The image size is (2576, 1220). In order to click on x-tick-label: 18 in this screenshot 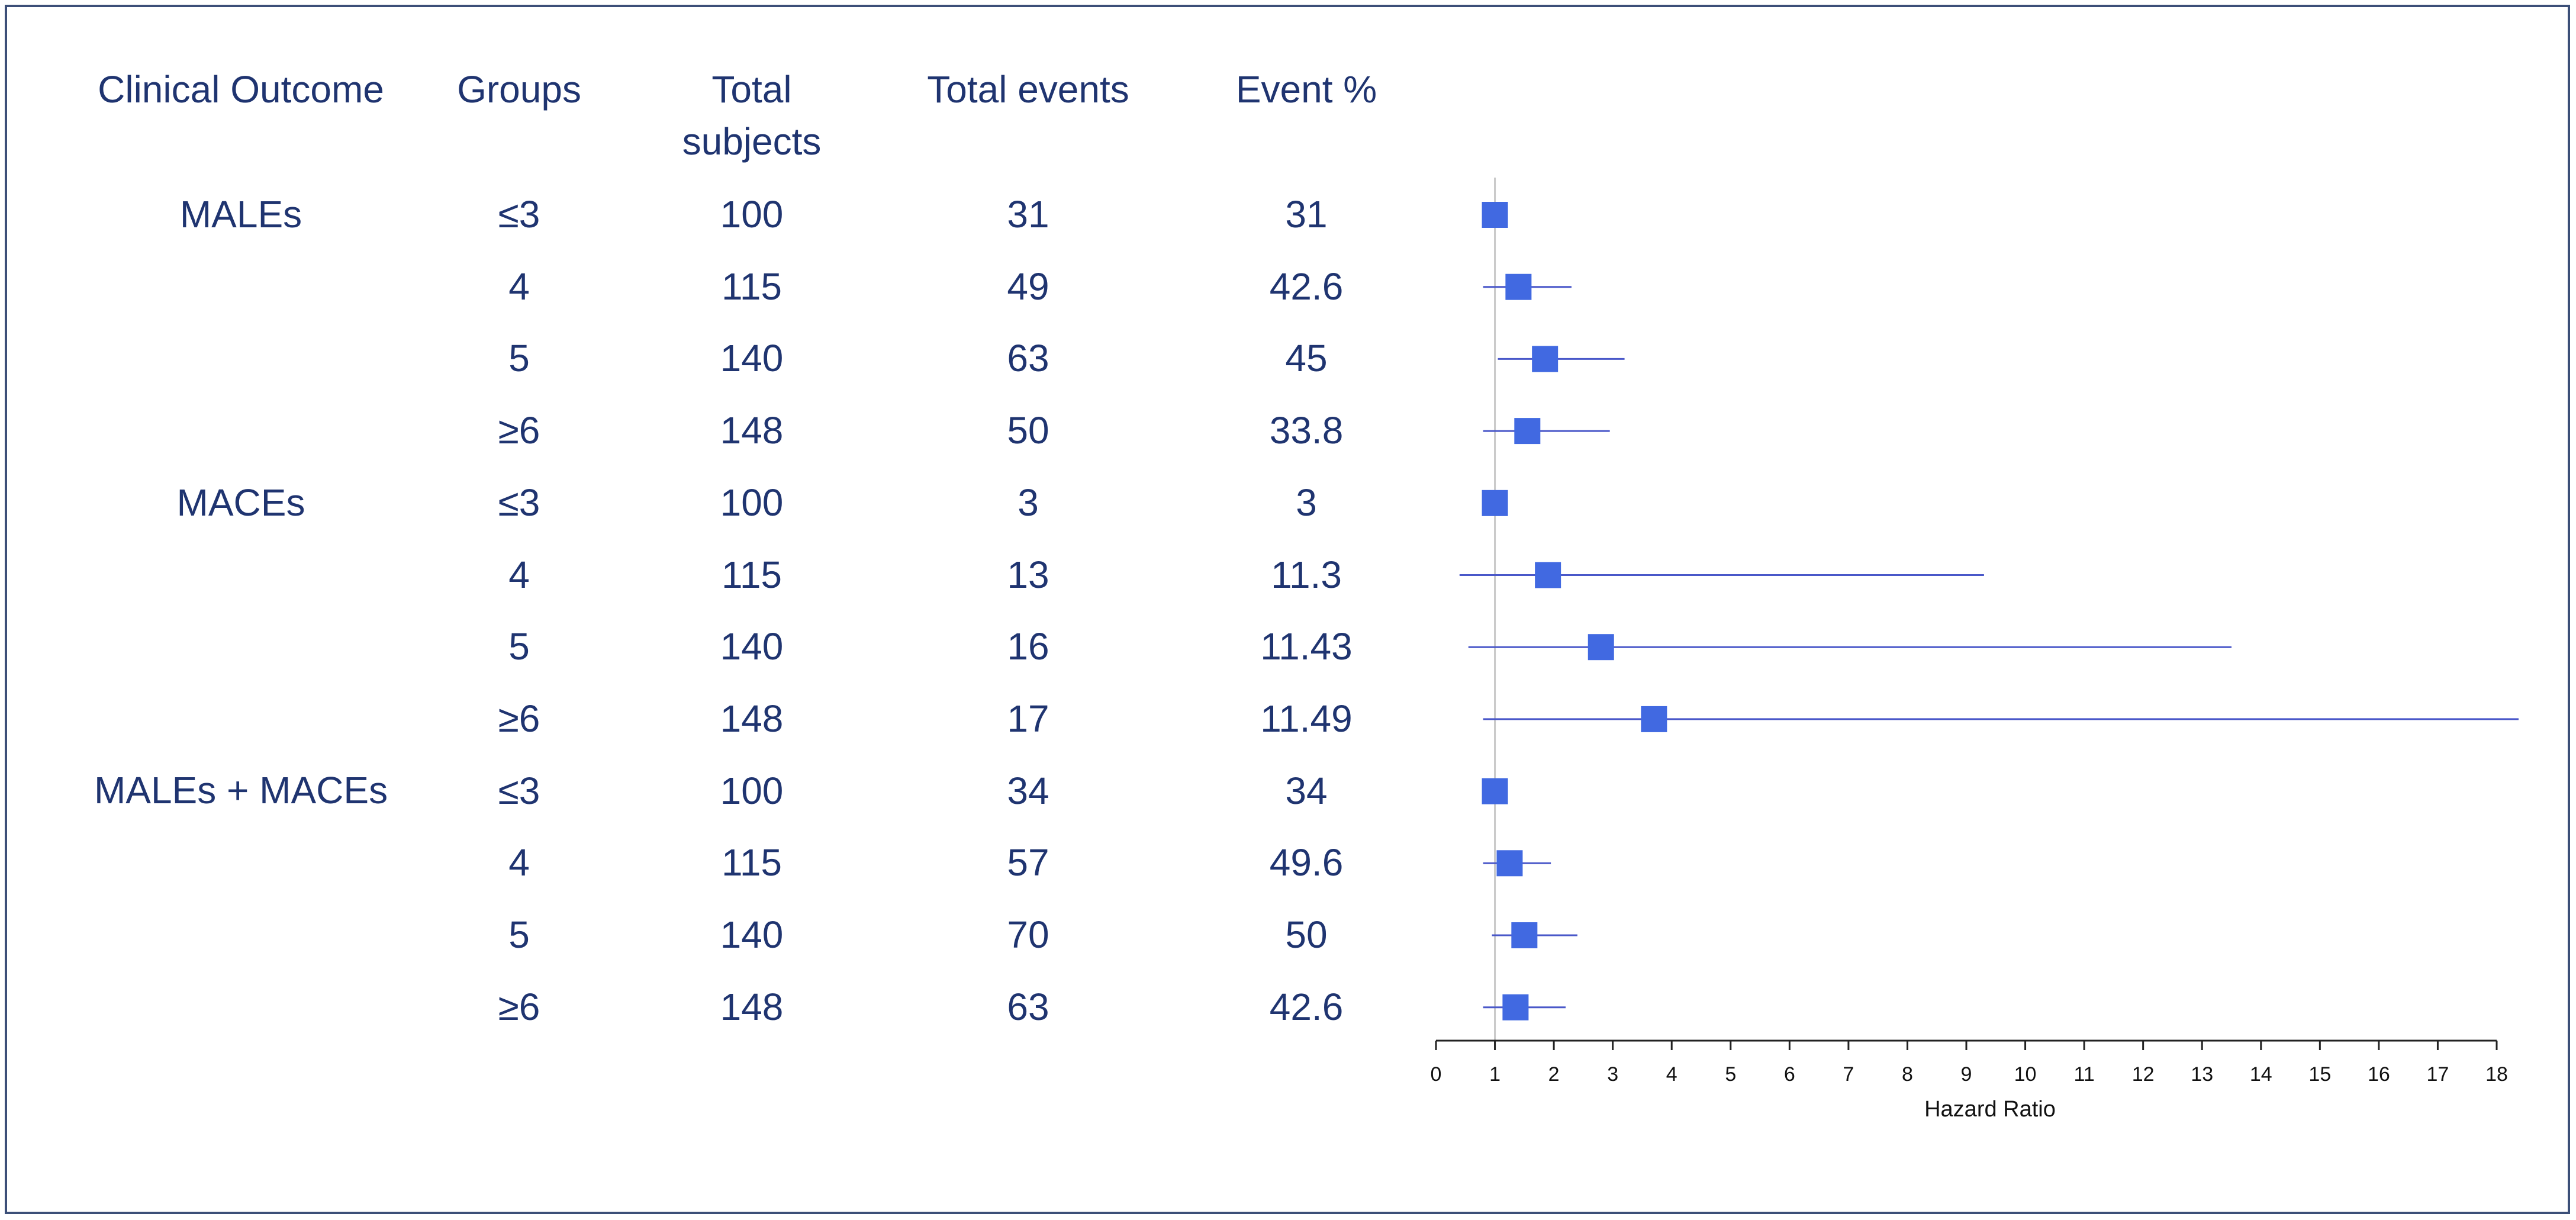, I will do `click(2496, 1075)`.